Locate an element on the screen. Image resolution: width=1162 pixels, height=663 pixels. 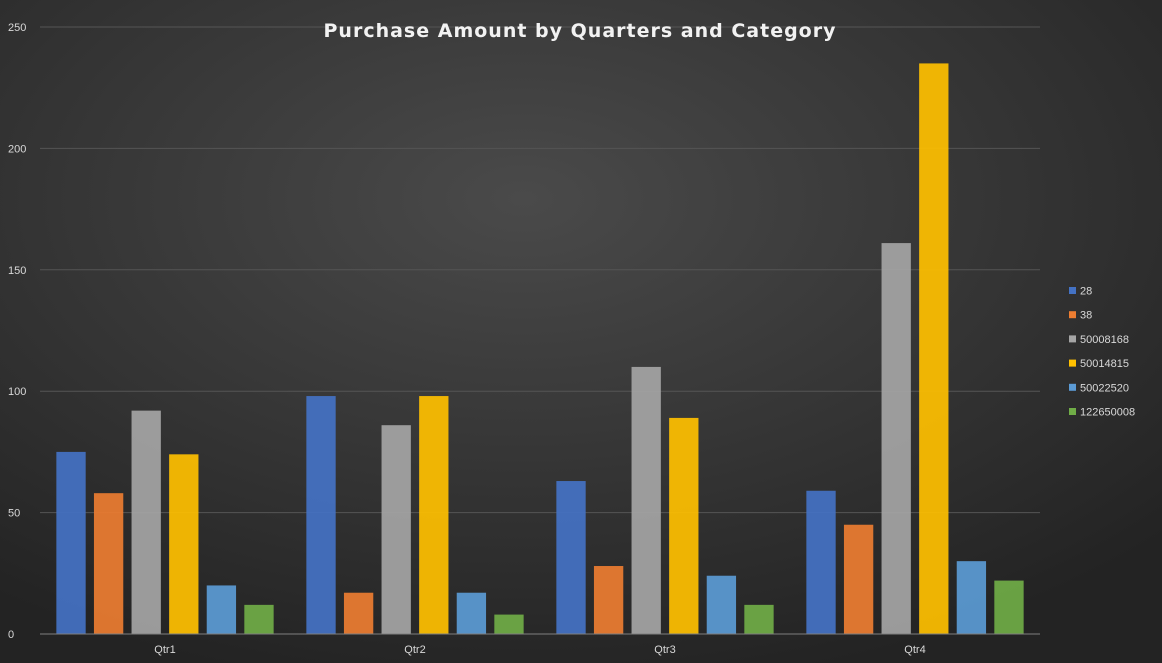
chart-title: Purchase Amount by Quarters and Category is located at coordinates (580, 31).